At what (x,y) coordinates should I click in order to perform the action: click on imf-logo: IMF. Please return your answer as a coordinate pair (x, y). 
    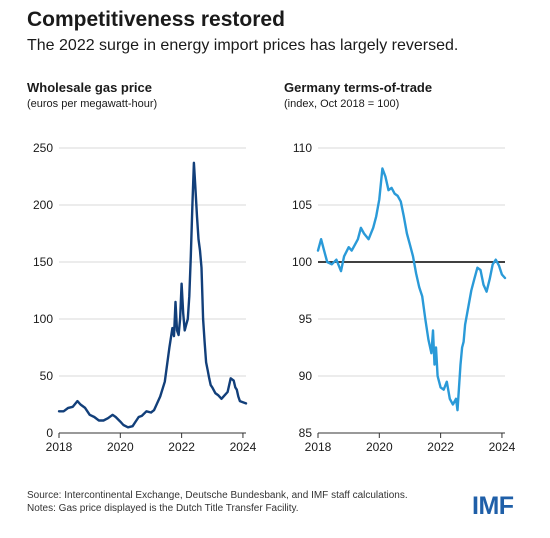
    Looking at the image, I should click on (493, 506).